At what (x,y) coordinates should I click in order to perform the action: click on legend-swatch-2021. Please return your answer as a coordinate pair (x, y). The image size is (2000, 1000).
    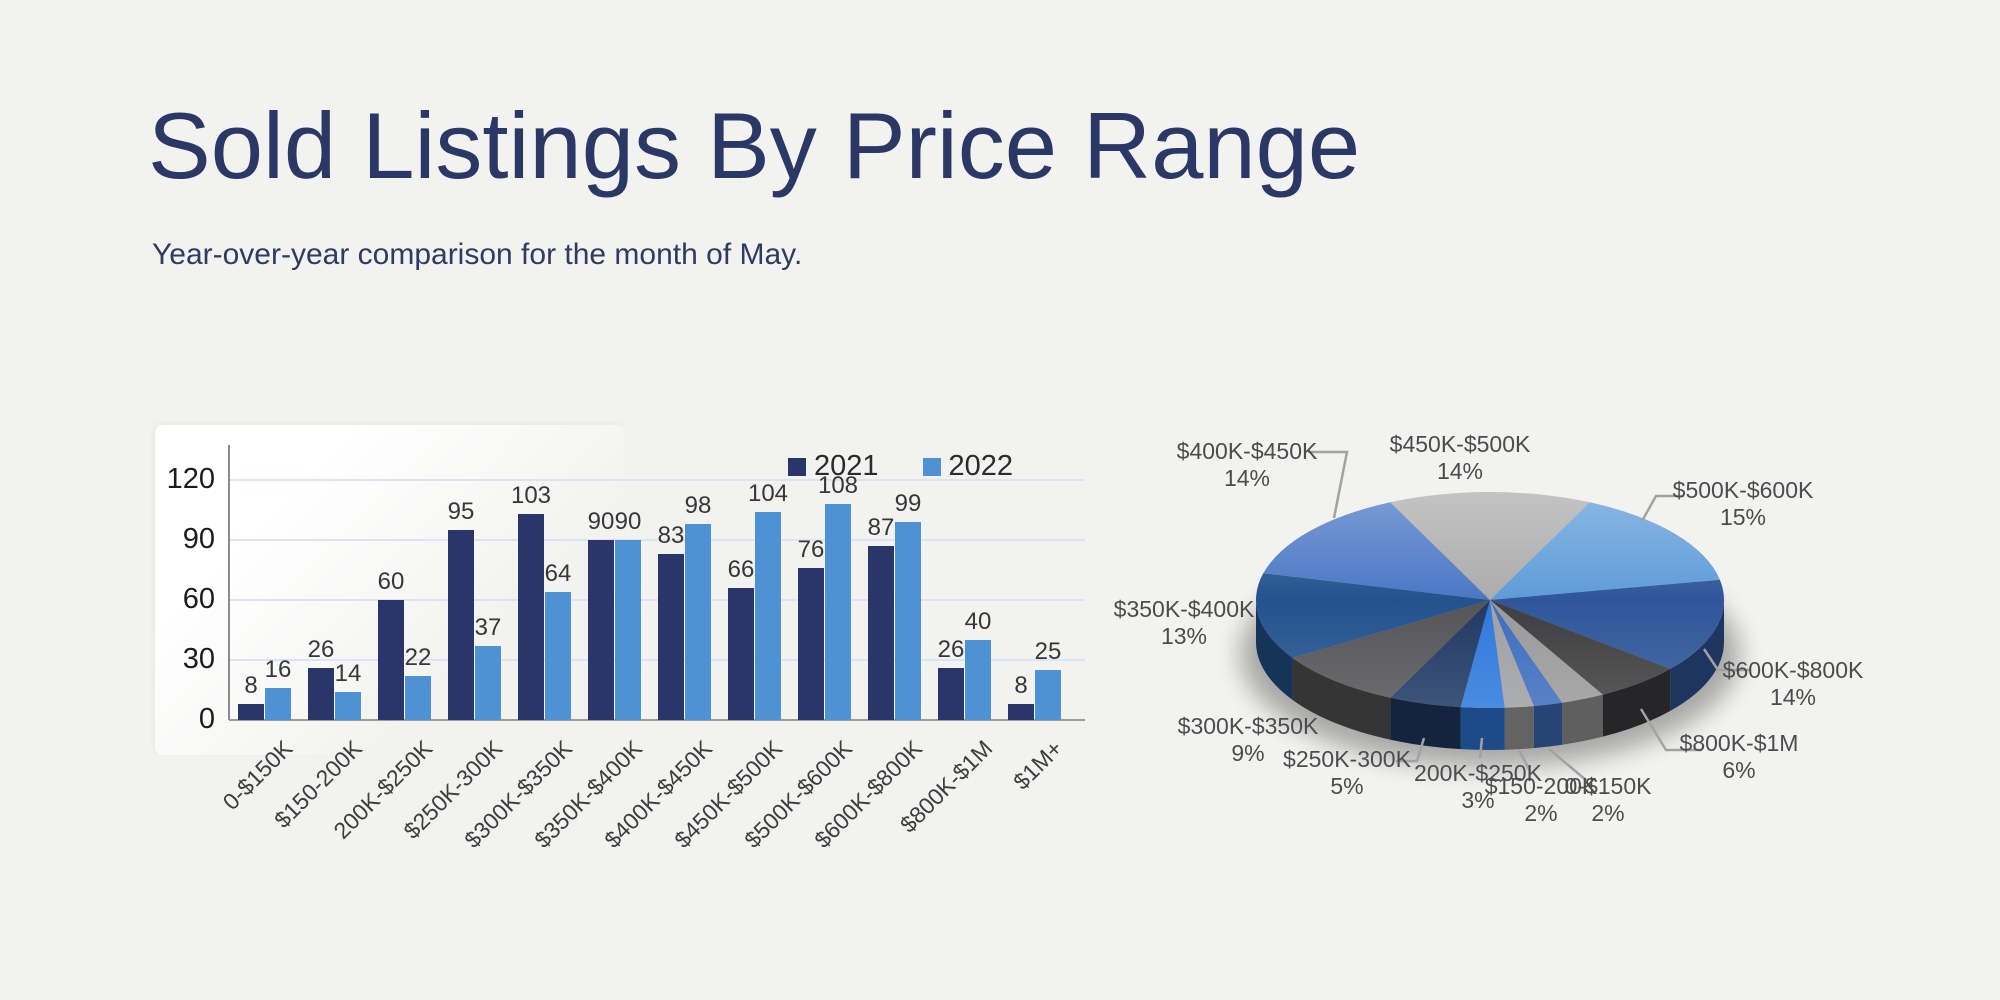
    Looking at the image, I should click on (797, 466).